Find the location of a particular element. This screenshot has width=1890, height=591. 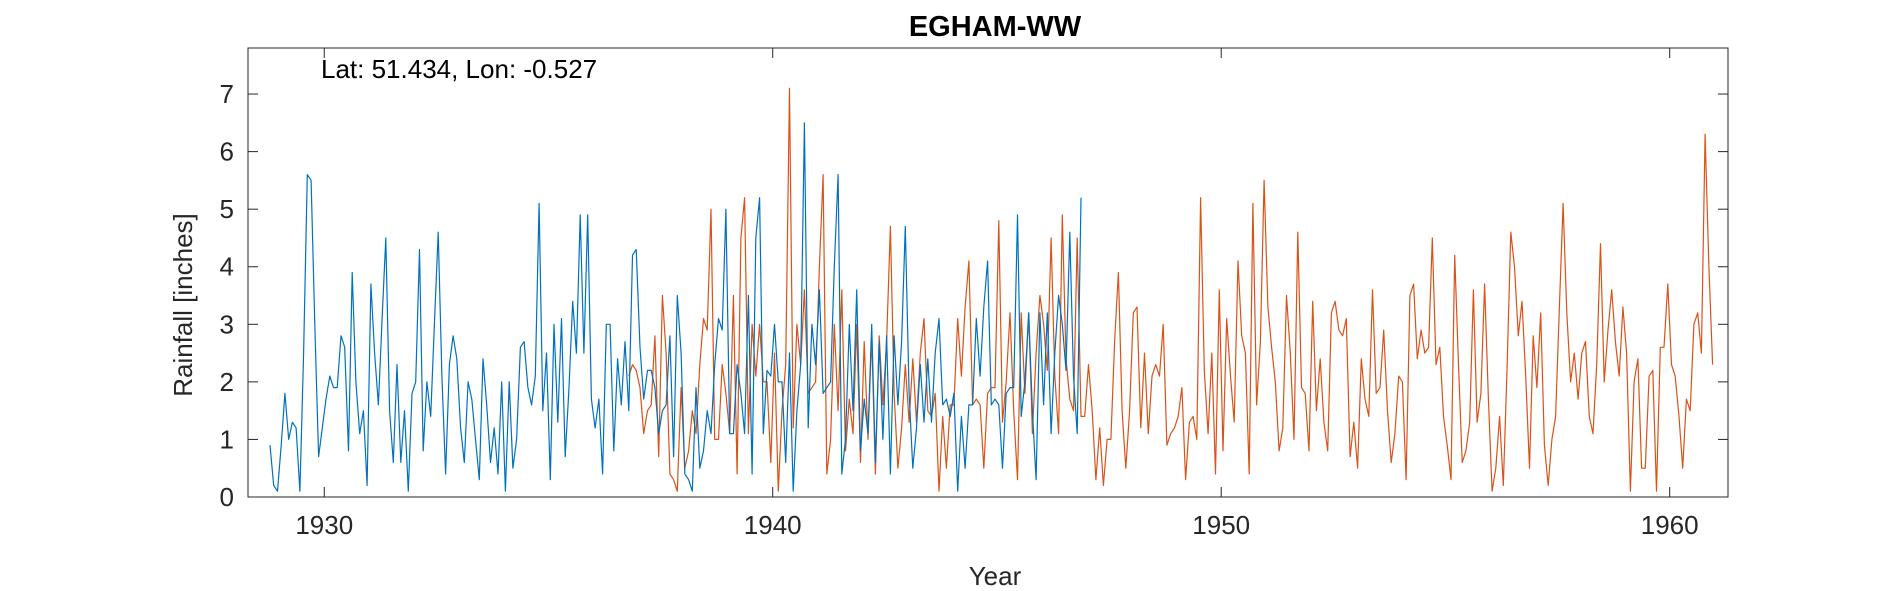

x-tick-label: 1960 is located at coordinates (1670, 525).